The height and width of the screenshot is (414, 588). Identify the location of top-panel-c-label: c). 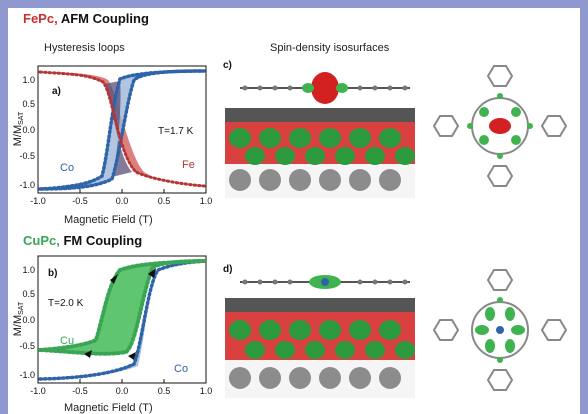
(227, 65).